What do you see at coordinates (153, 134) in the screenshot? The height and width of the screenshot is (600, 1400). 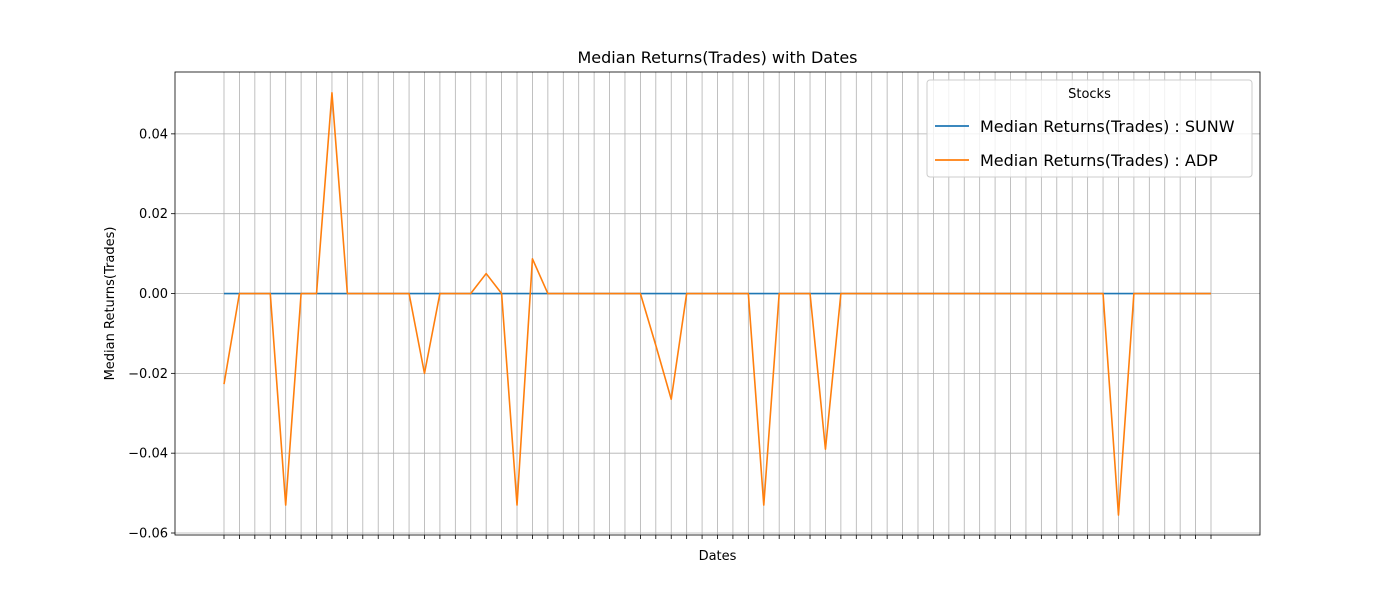 I see `y-tick-label: 0.04` at bounding box center [153, 134].